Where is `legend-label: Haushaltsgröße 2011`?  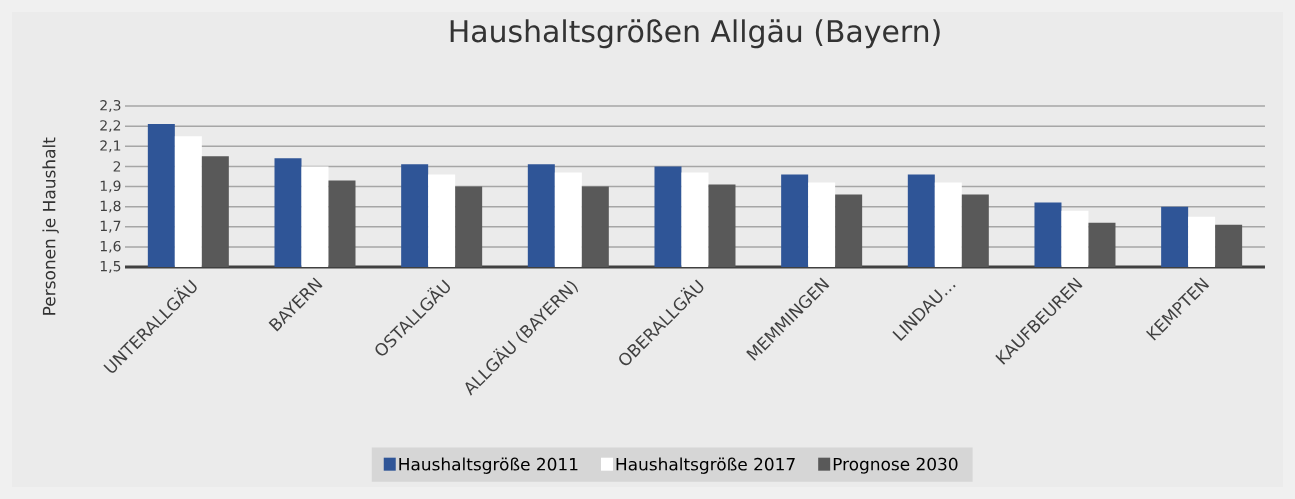 legend-label: Haushaltsgröße 2011 is located at coordinates (488, 465).